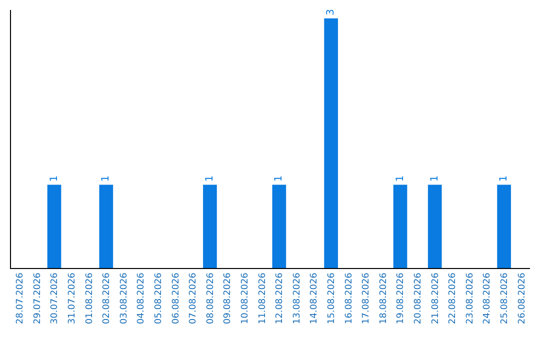 This screenshot has width=540, height=340. I want to click on x-tick-label: 23.08.2026, so click(470, 298).